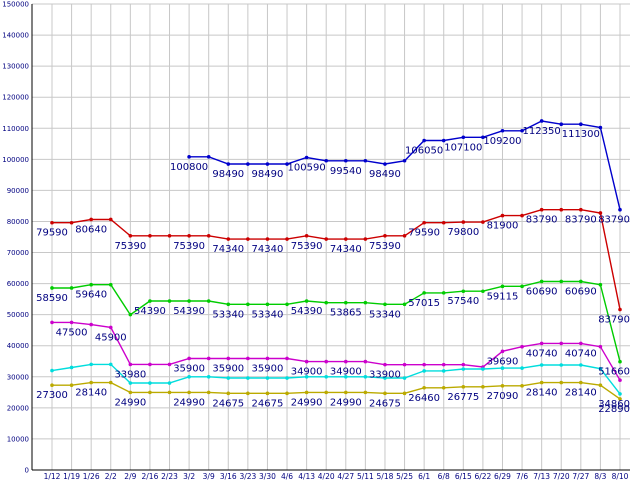 Image resolution: width=640 pixels, height=480 pixels. Describe the element at coordinates (72, 332) in the screenshot. I see `data-label: 47500` at that location.